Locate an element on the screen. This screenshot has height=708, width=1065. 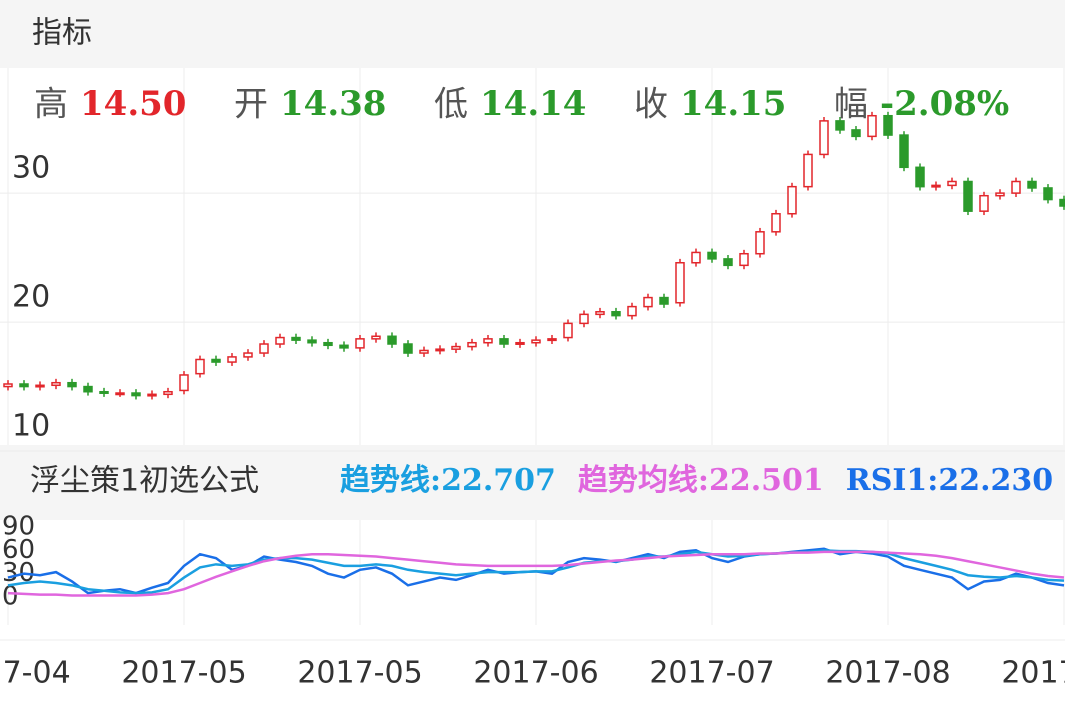
y-tick-label: 10 is located at coordinates (31, 426).